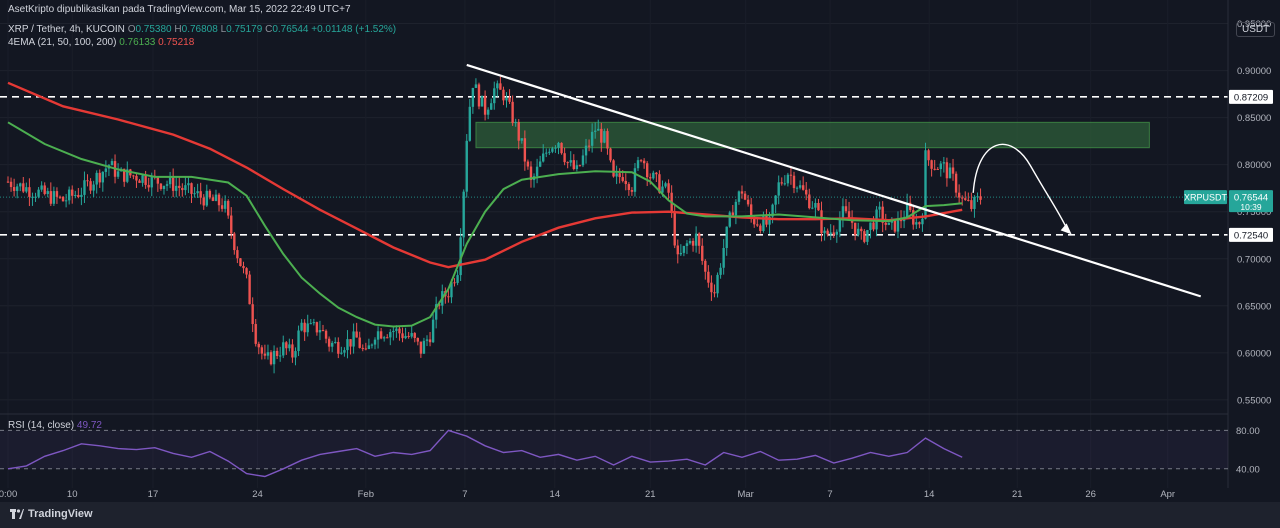 The height and width of the screenshot is (528, 1280). Describe the element at coordinates (1251, 198) in the screenshot. I see `price-tag-label: 0.76544` at that location.